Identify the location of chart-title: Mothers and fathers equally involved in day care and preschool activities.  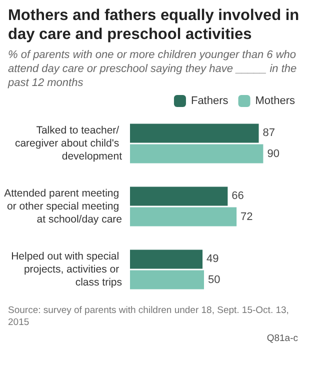
(153, 25).